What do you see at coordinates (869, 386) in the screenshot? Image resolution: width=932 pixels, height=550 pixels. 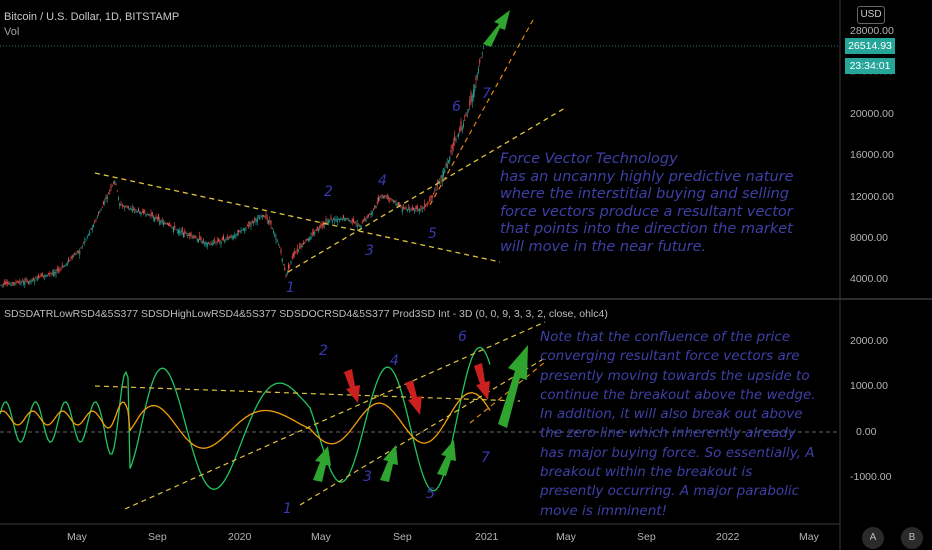 I see `indicator-axis-label: 1000.00` at bounding box center [869, 386].